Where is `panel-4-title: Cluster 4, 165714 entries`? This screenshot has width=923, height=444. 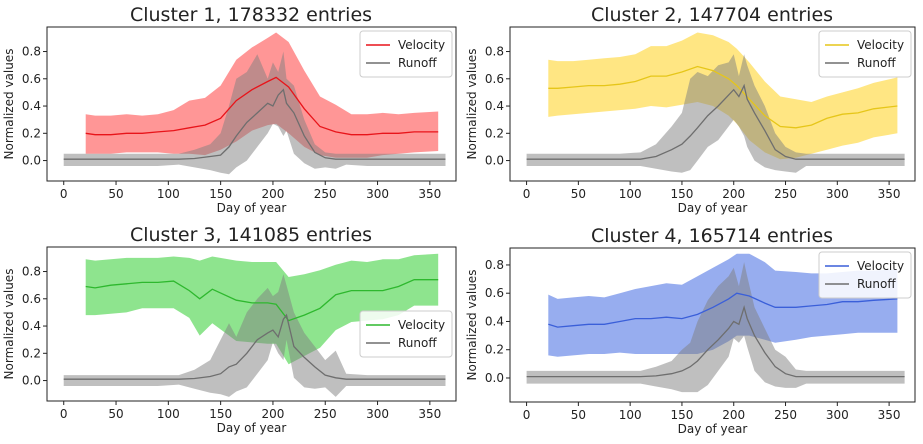 panel-4-title: Cluster 4, 165714 entries is located at coordinates (712, 236).